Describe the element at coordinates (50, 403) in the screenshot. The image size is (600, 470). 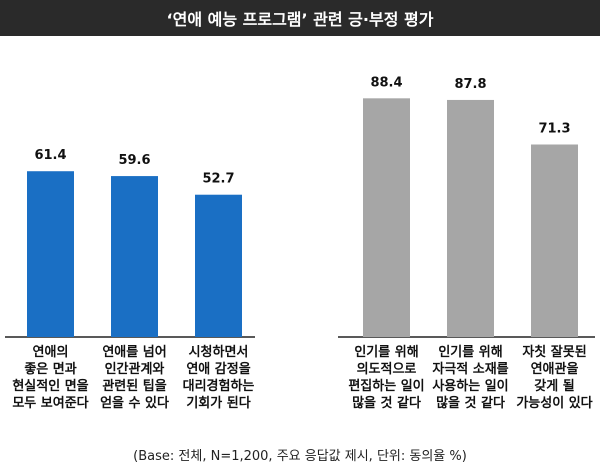
I see `category-label-1-1-line-4: 모두 보여준다` at that location.